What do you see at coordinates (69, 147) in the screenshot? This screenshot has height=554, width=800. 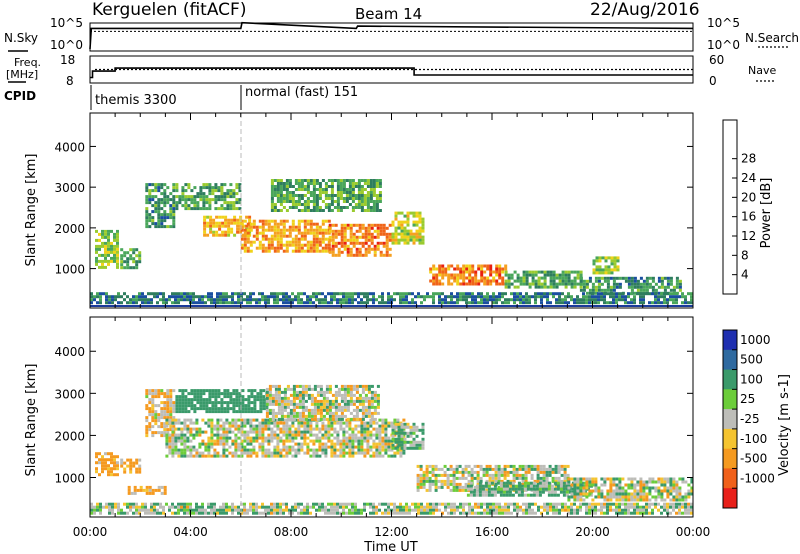 I see `y-tick-label: 4000` at bounding box center [69, 147].